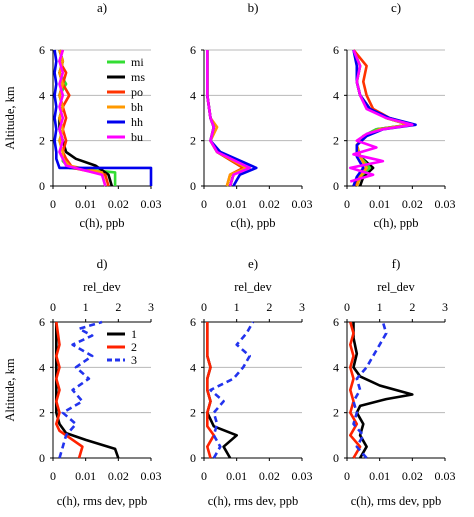  I want to click on panel-label: d), so click(102, 263).